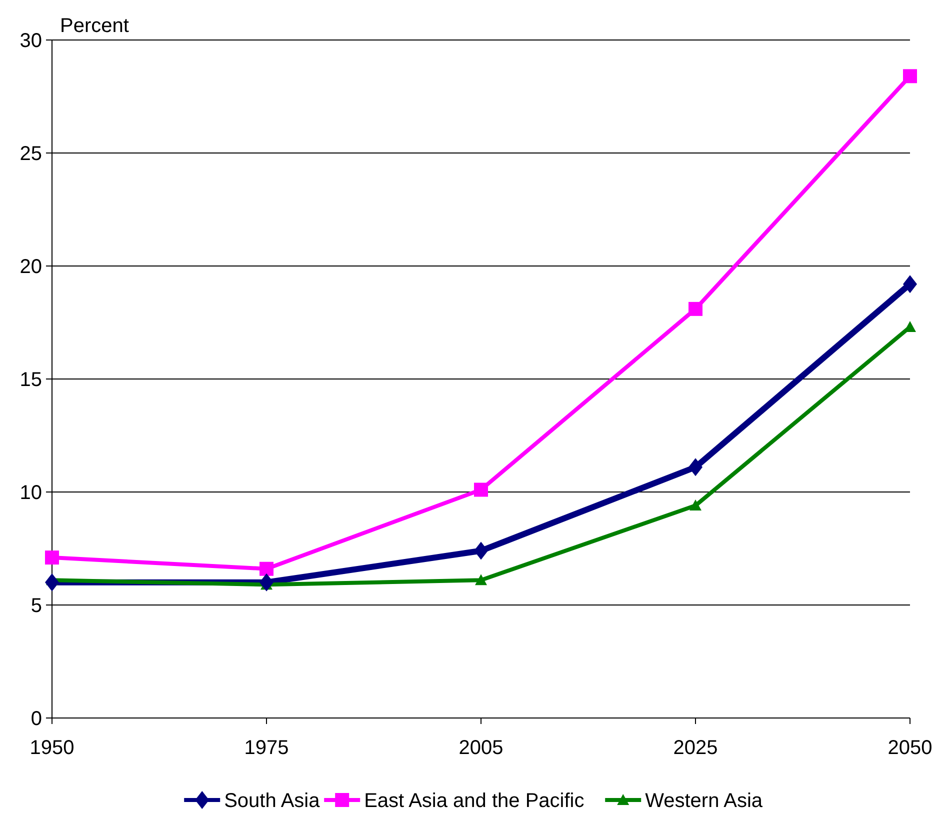 Image resolution: width=948 pixels, height=826 pixels. What do you see at coordinates (272, 801) in the screenshot?
I see `legend-label: South Asia` at bounding box center [272, 801].